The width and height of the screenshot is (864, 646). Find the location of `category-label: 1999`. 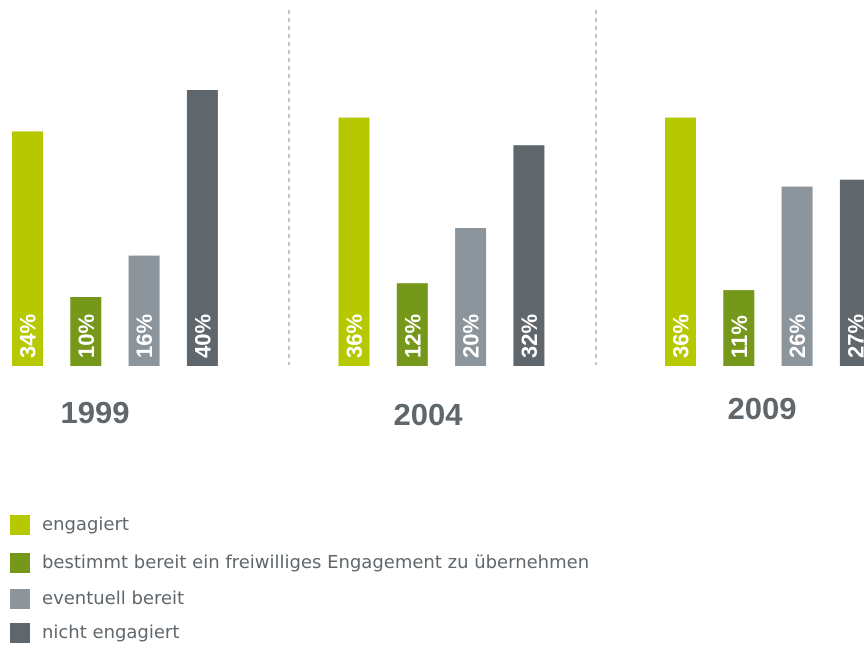

category-label: 1999 is located at coordinates (95, 412).